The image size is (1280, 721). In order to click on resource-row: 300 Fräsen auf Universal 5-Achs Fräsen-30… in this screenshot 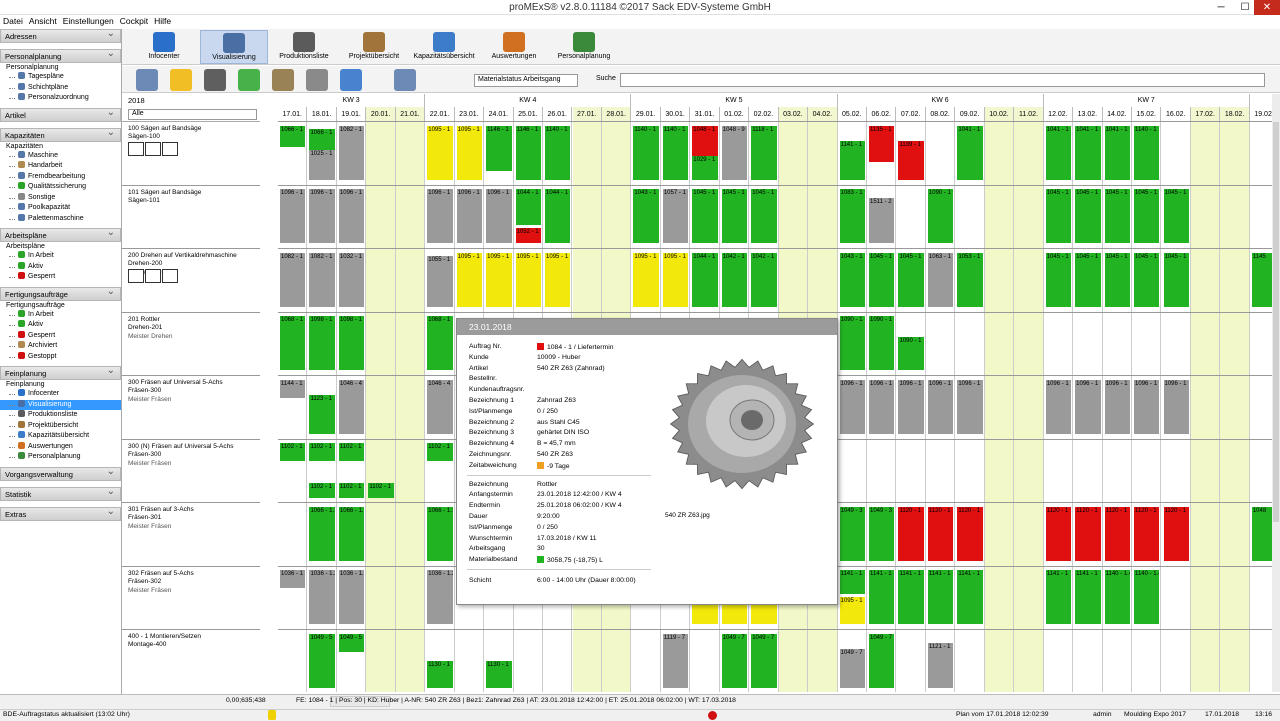, I will do `click(191, 408)`.